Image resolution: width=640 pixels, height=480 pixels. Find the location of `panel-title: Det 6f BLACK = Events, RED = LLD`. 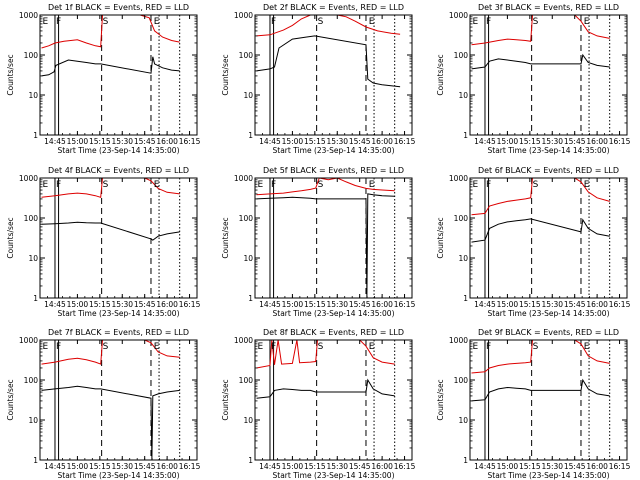

panel-title: Det 6f BLACK = Events, RED = LLD is located at coordinates (548, 170).